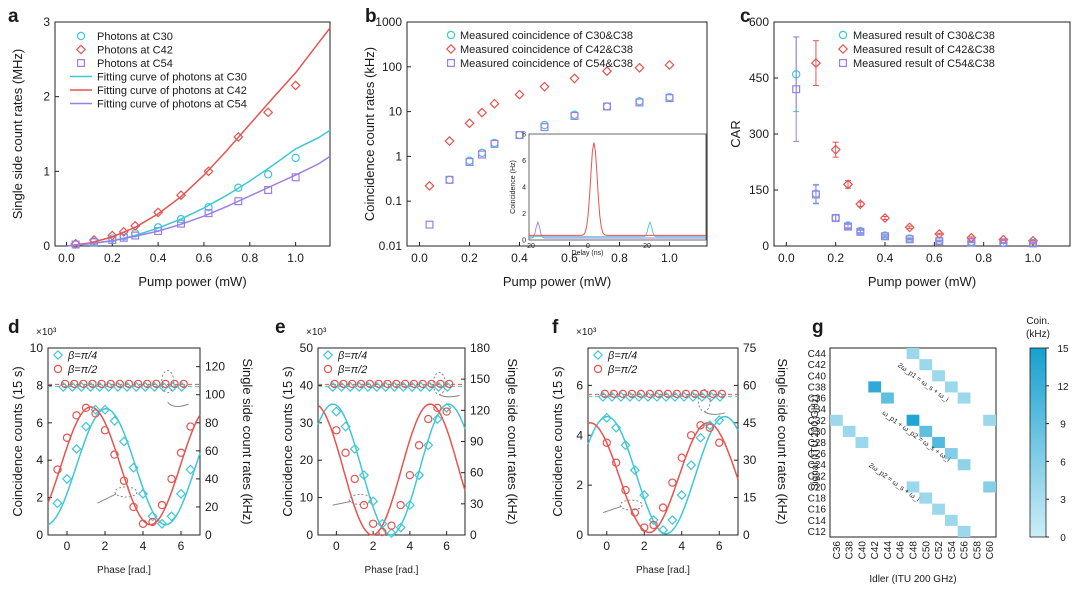 Image resolution: width=1080 pixels, height=591 pixels. What do you see at coordinates (586, 332) in the screenshot?
I see `axis-multiplier: ×10³` at bounding box center [586, 332].